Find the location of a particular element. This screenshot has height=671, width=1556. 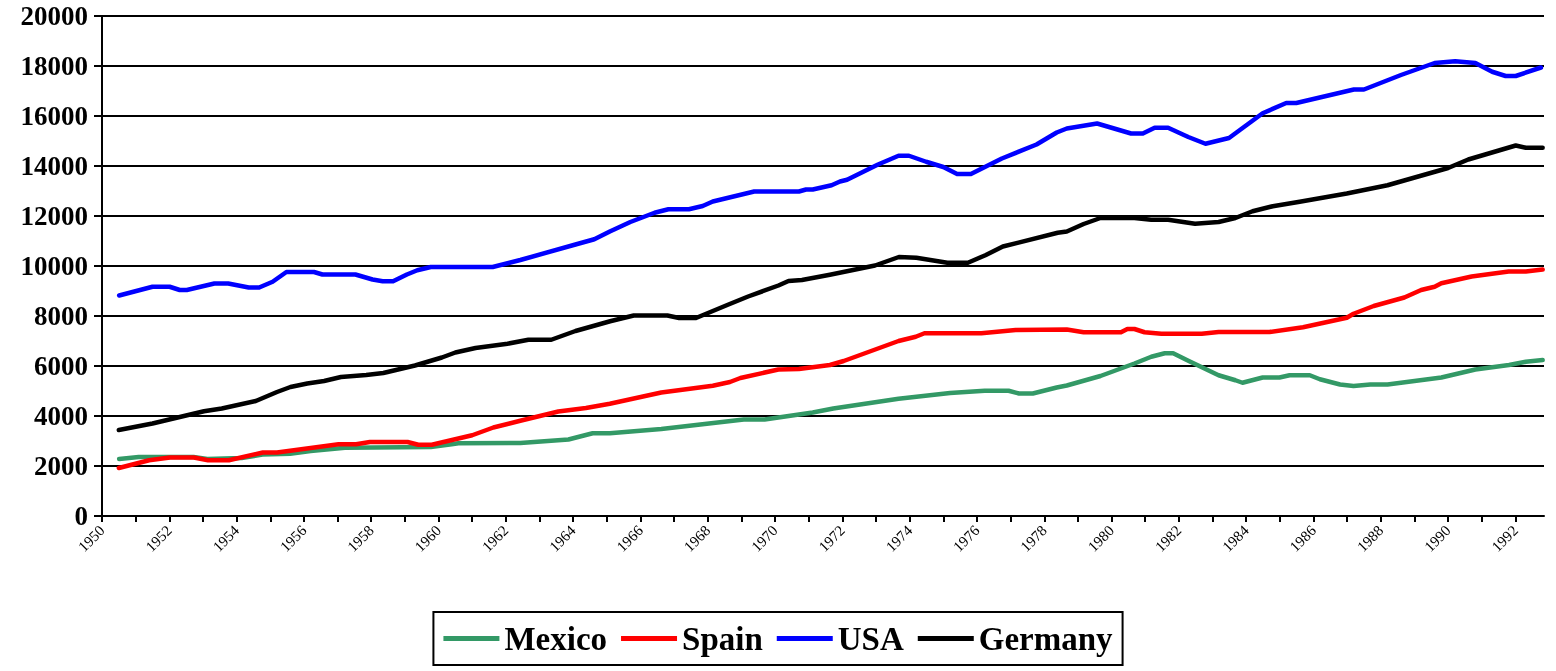

y-tick-label: 14000 is located at coordinates (54, 166).